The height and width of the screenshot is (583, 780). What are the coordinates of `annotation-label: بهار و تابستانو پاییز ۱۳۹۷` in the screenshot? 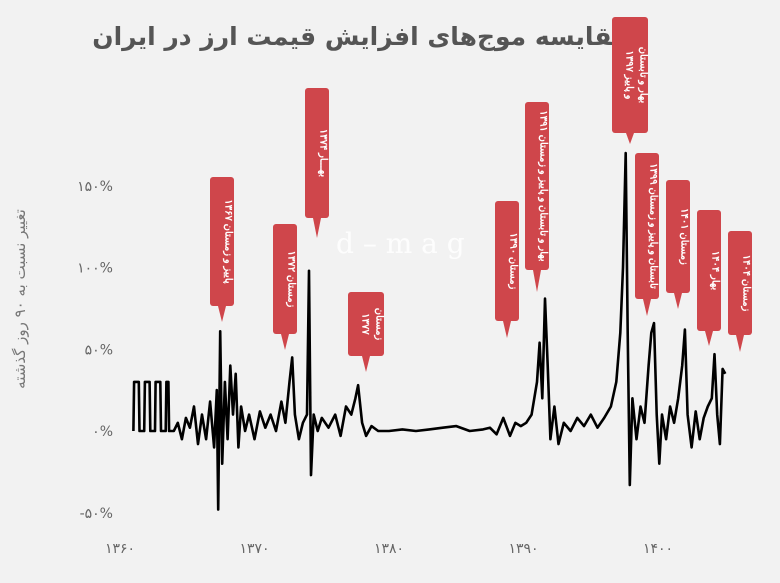 It's located at (636, 75).